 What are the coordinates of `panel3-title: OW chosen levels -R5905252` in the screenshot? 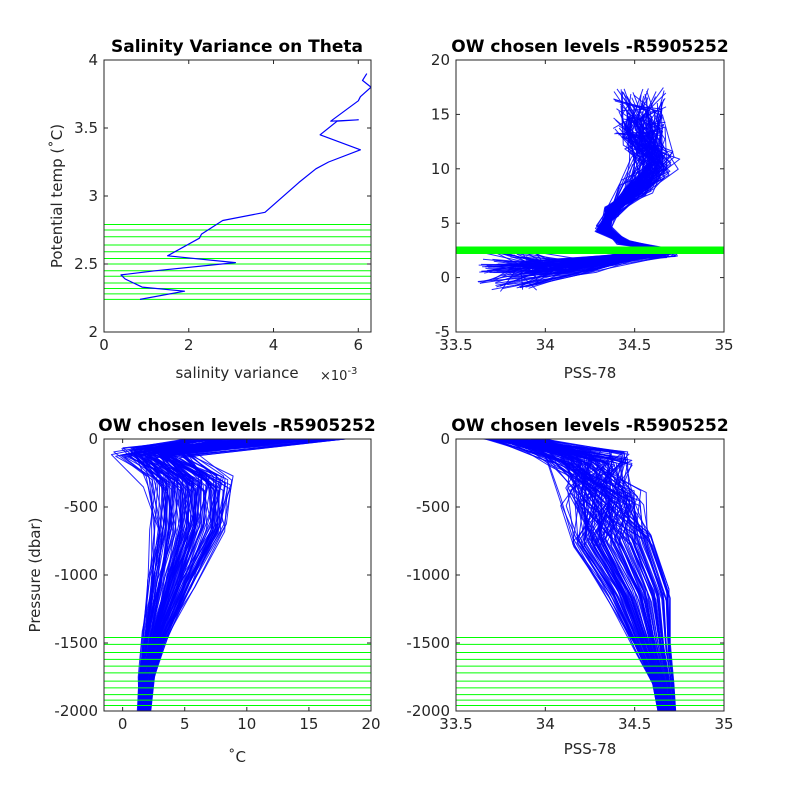 It's located at (236, 426).